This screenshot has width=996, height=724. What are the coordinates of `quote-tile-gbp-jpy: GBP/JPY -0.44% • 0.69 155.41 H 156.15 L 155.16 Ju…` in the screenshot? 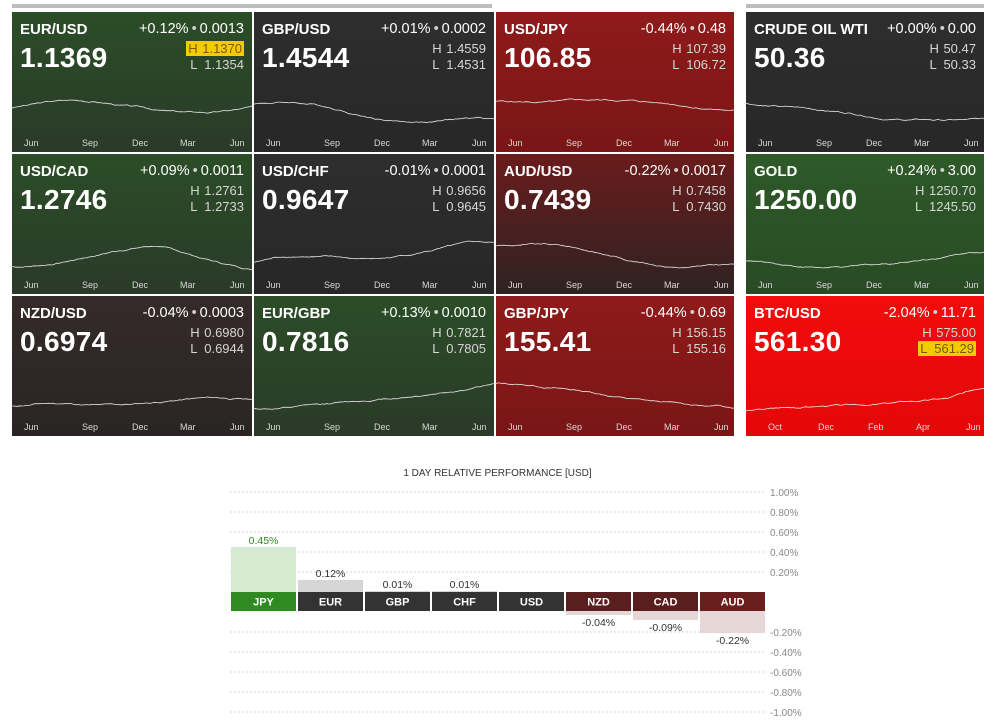 It's located at (615, 366).